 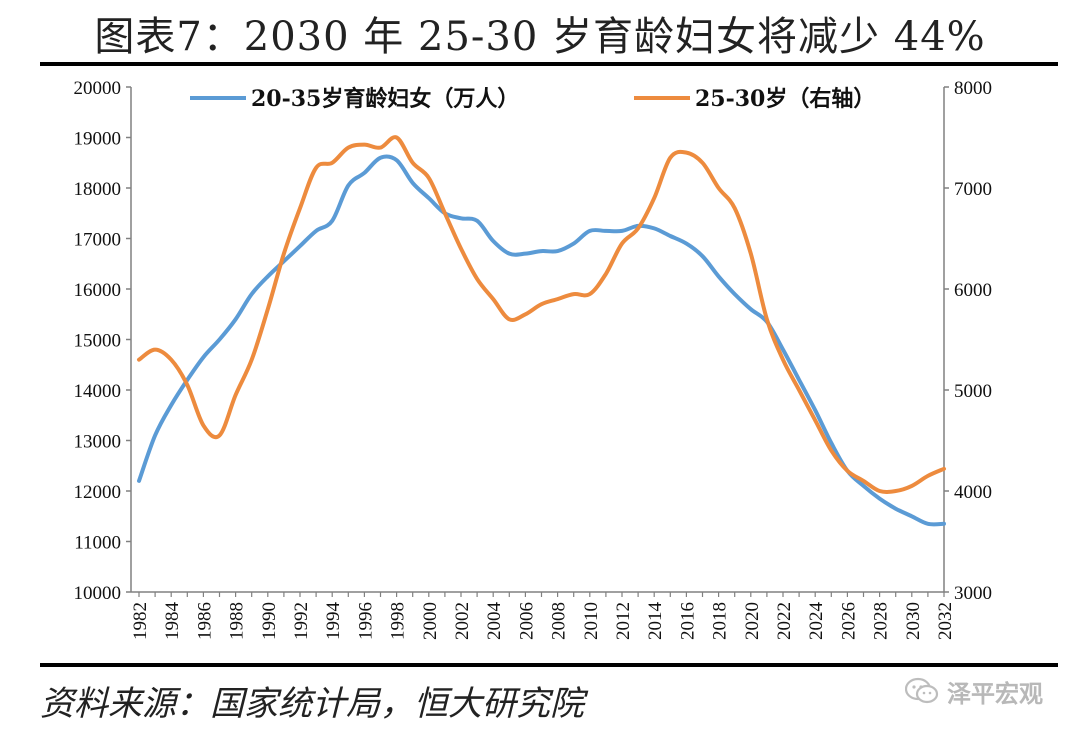 I want to click on x-axis-tick-label: 1992, so click(x=301, y=621).